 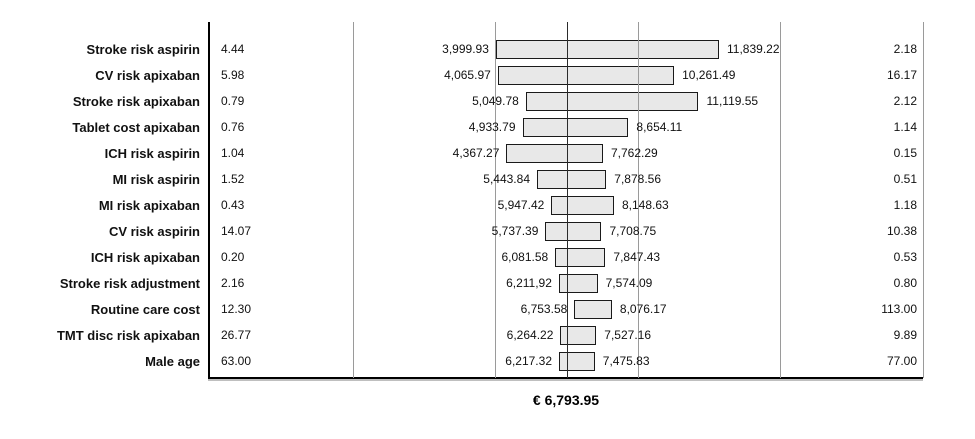 What do you see at coordinates (233, 205) in the screenshot?
I see `param-low-value: 0.43` at bounding box center [233, 205].